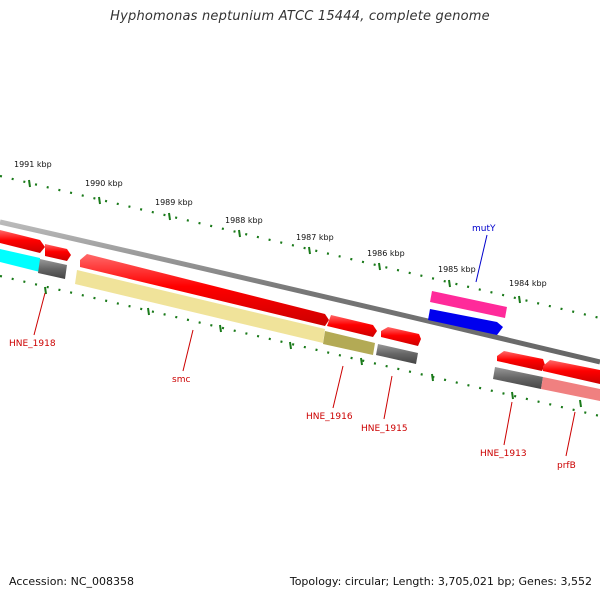 This screenshot has height=600, width=600. What do you see at coordinates (104, 183) in the screenshot?
I see `ruler-label: 1990 kbp` at bounding box center [104, 183].